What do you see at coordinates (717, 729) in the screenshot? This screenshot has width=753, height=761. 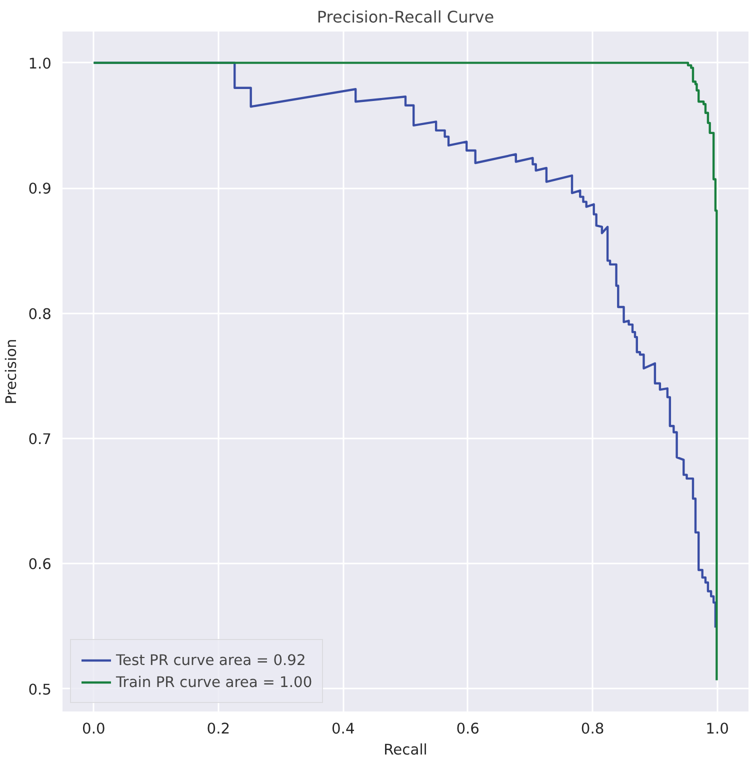 I see `x-tick-label: 1.0` at bounding box center [717, 729].